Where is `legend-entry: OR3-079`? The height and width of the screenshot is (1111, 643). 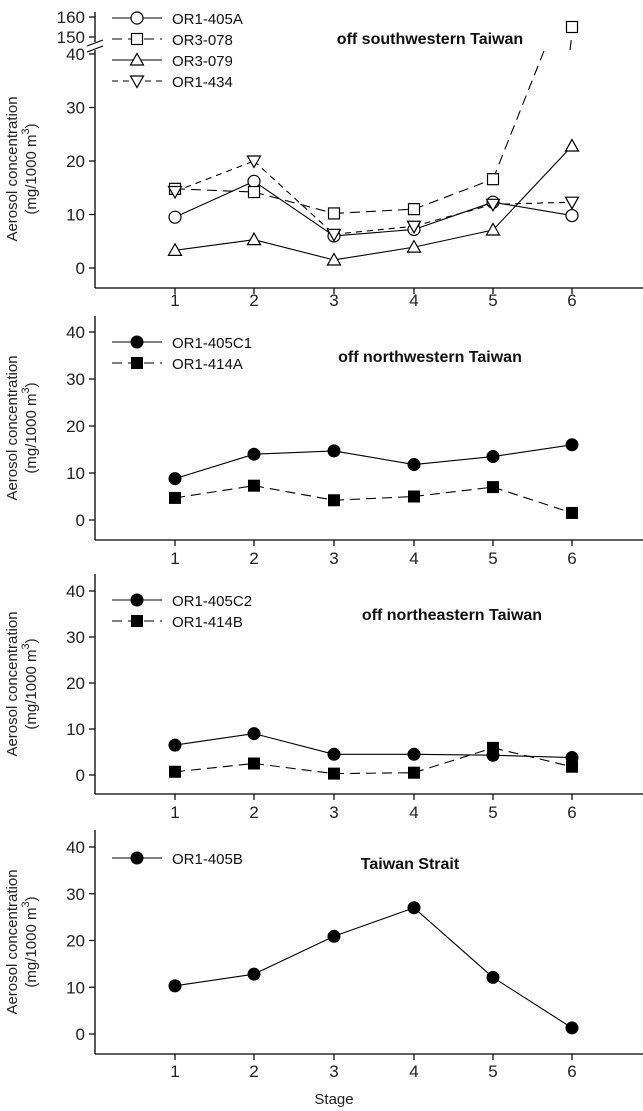
legend-entry: OR3-079 is located at coordinates (172, 61).